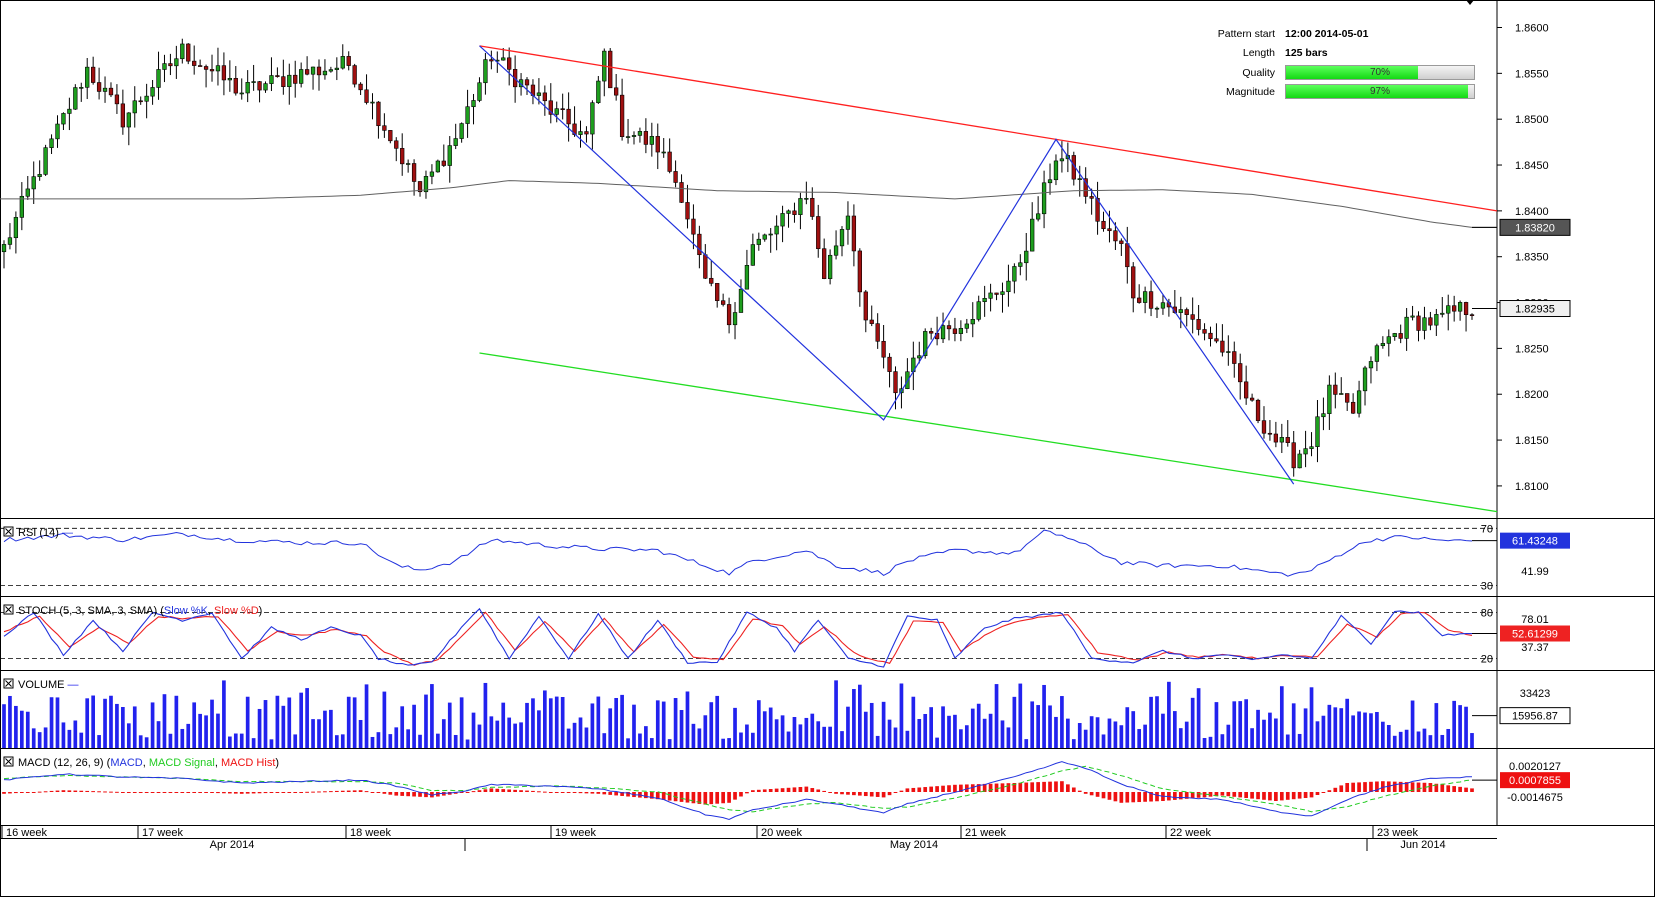  What do you see at coordinates (8, 609) in the screenshot?
I see `stoch-collapse-icon` at bounding box center [8, 609].